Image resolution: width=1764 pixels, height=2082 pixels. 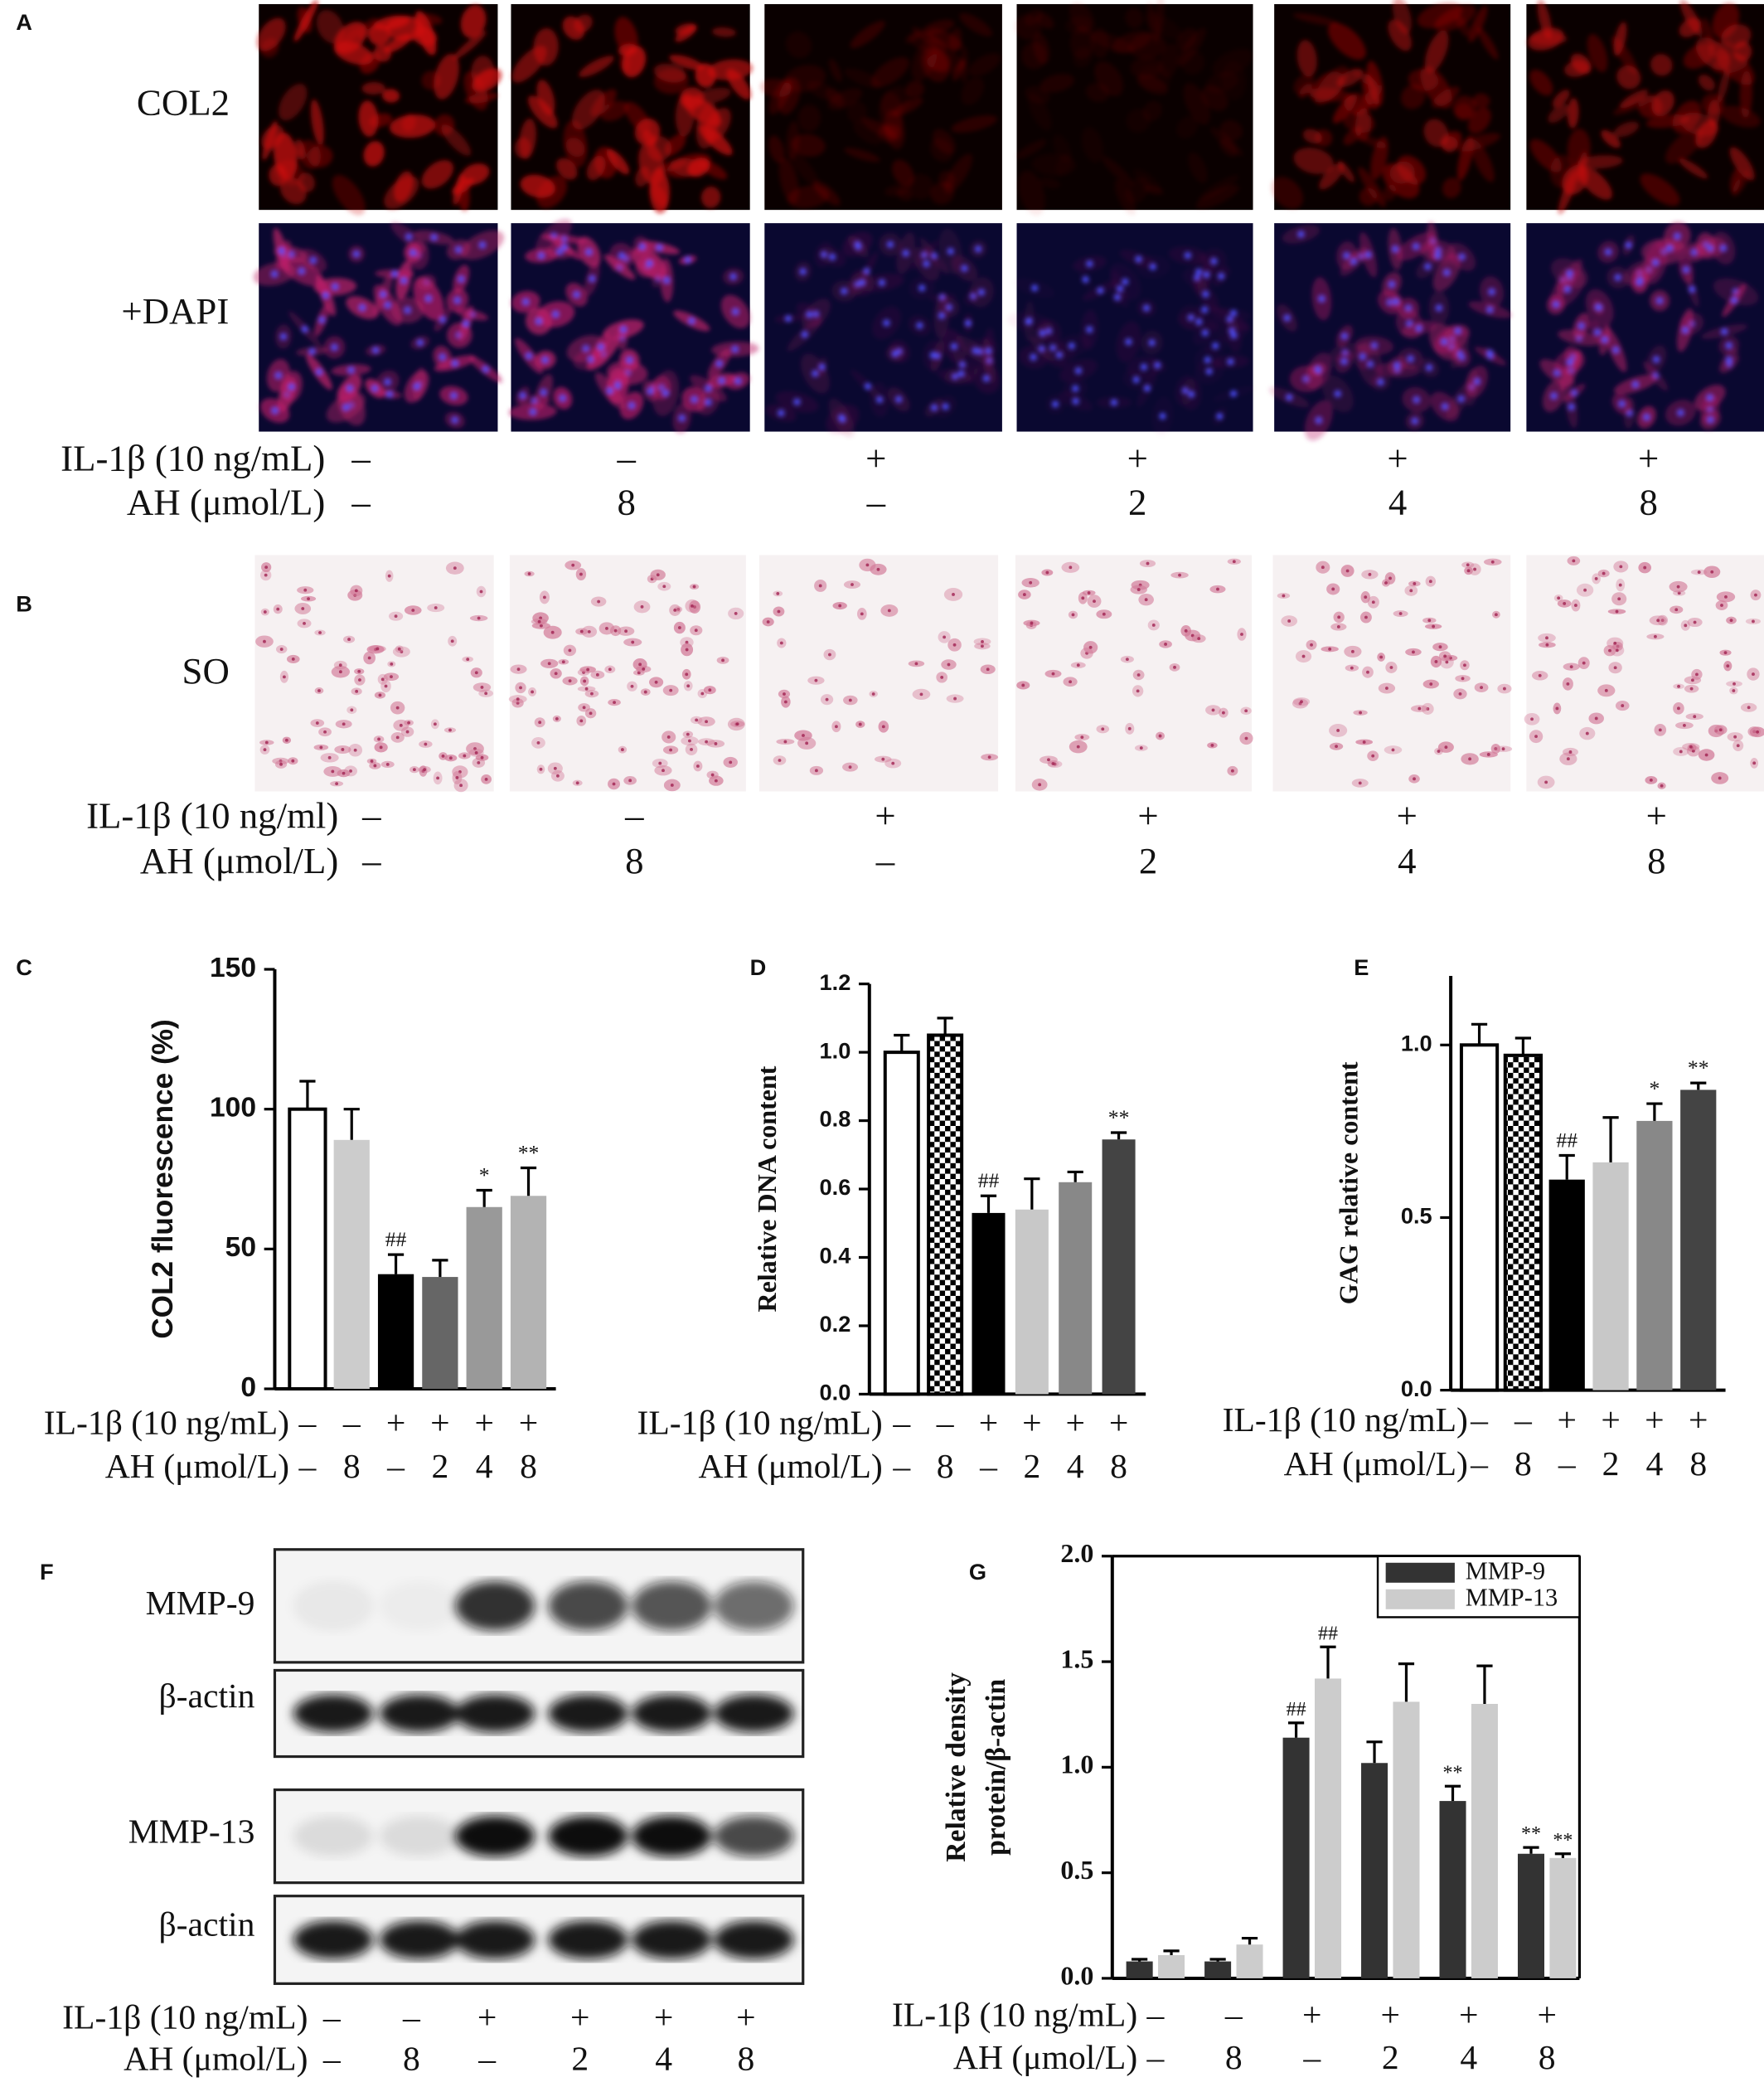 I want to click on y-tick-label: 1.0, so click(x=835, y=1050).